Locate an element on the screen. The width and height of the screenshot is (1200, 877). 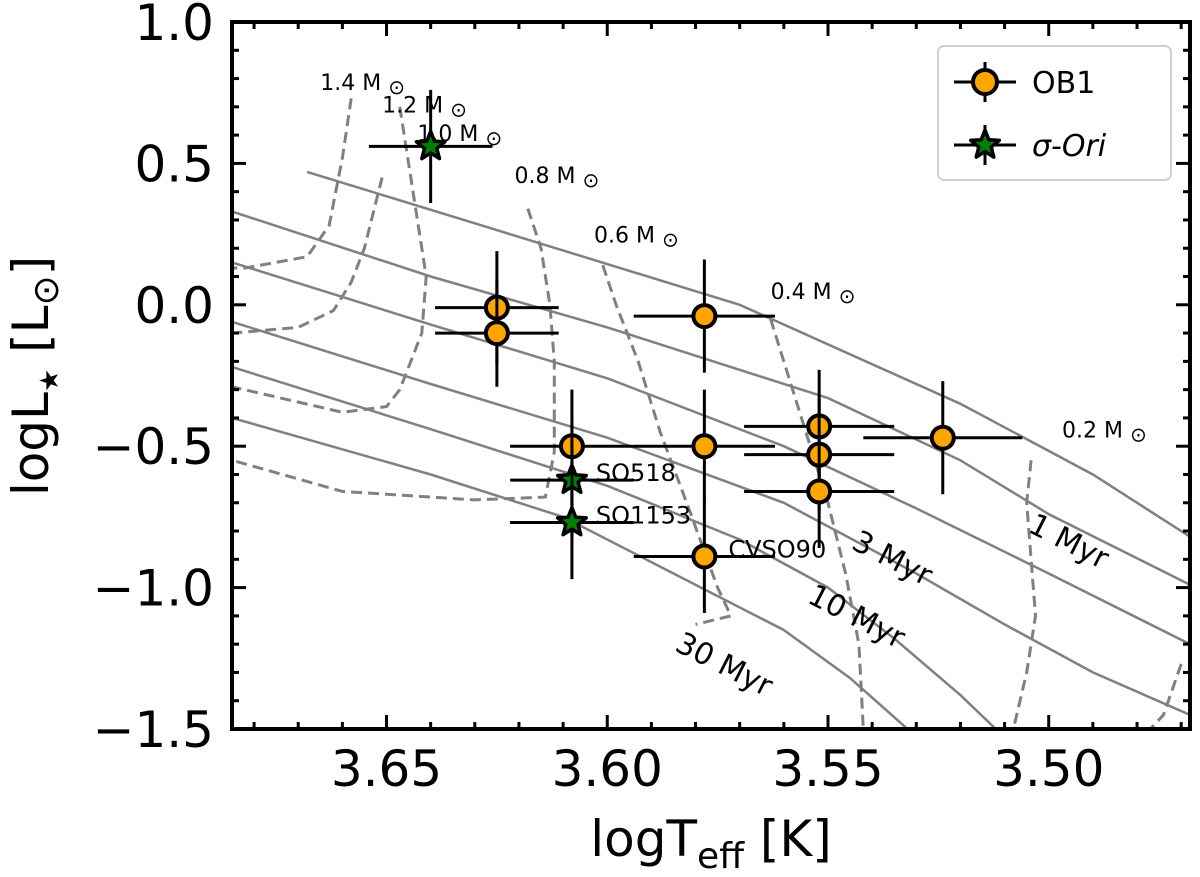
legend: OB1 σ-Ori is located at coordinates (1054, 113).